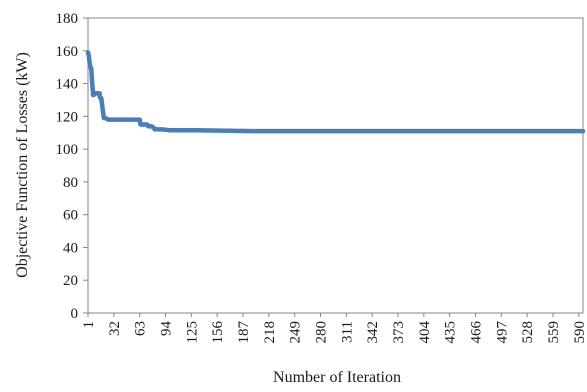 The width and height of the screenshot is (587, 392). I want to click on y-tick-label: 140, so click(67, 85).